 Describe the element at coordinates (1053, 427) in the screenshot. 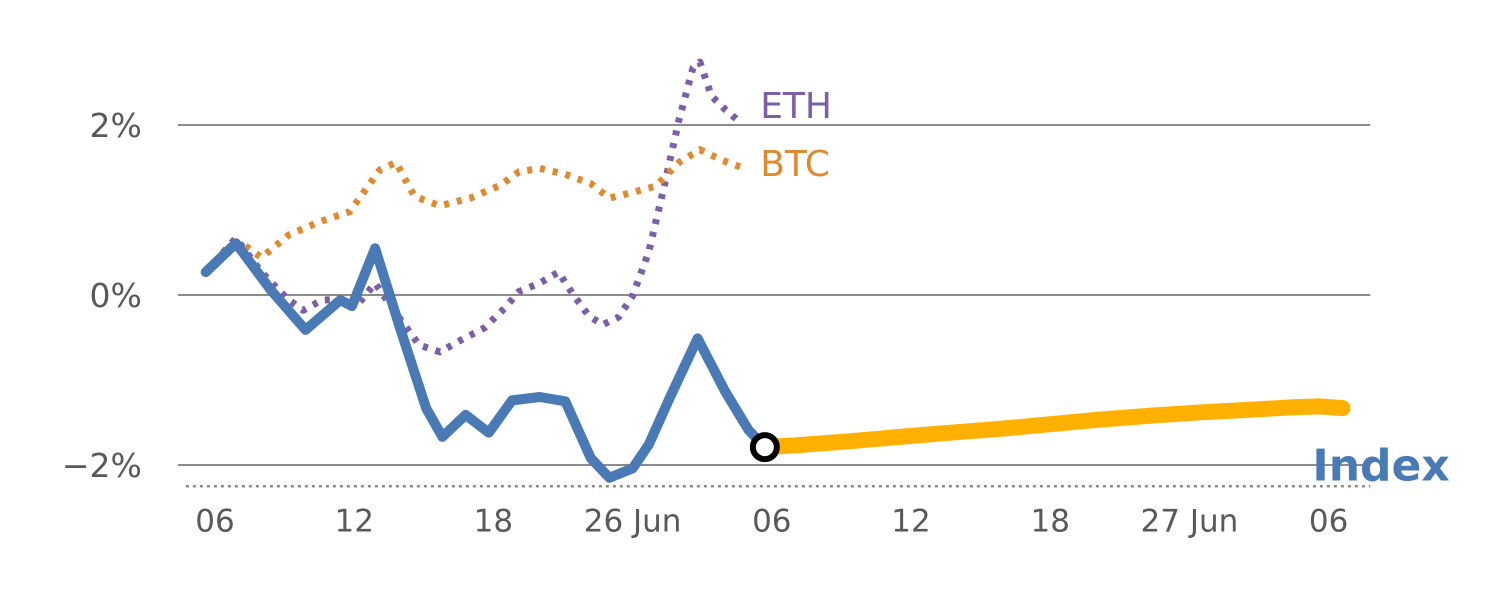

I see `series-index-forecast-line` at that location.